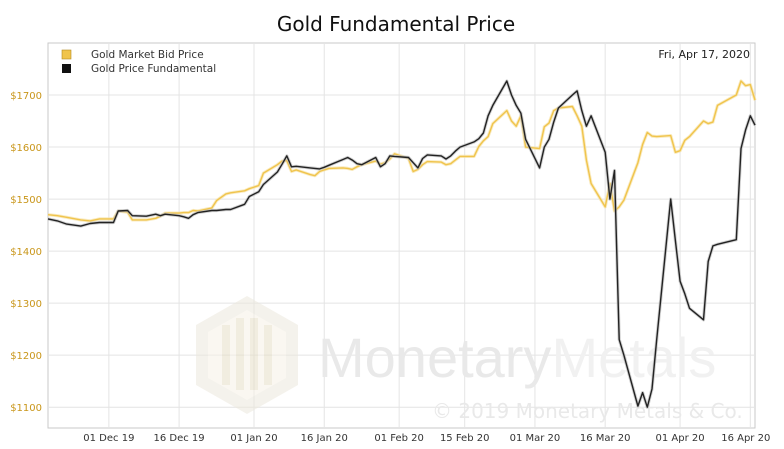  Describe the element at coordinates (680, 438) in the screenshot. I see `x-tick-label: 01 Apr 20` at that location.